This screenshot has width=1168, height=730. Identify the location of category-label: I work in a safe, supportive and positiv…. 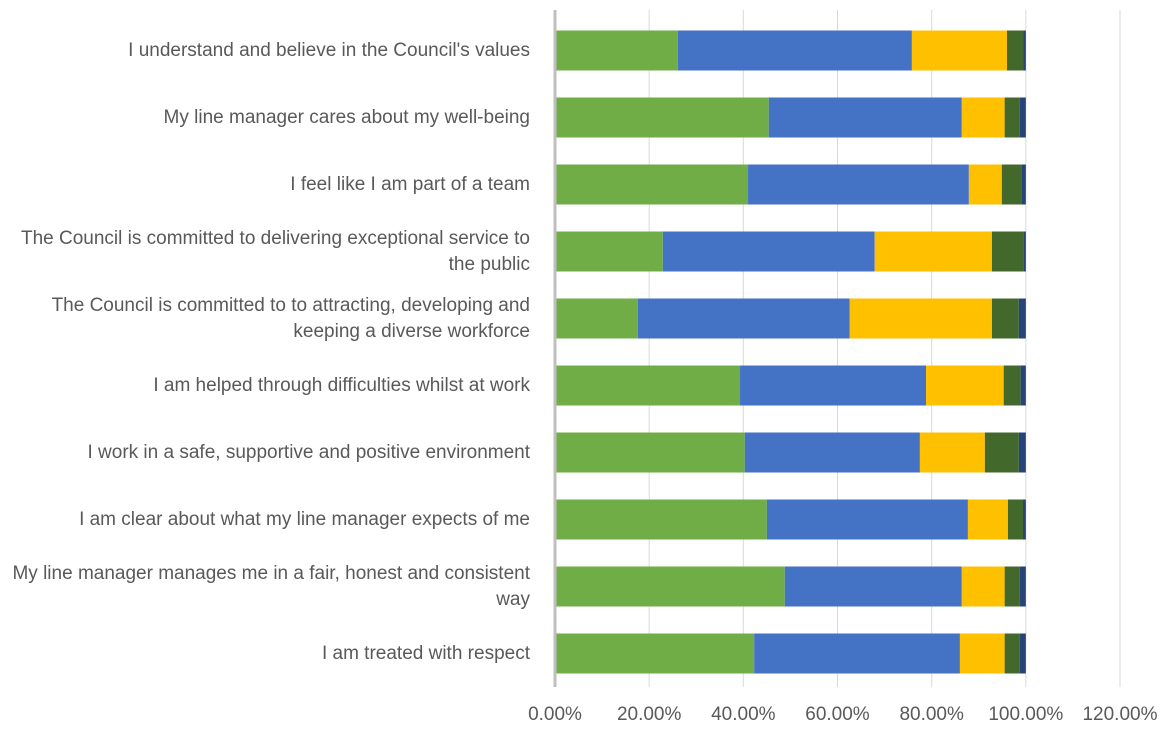
(308, 452).